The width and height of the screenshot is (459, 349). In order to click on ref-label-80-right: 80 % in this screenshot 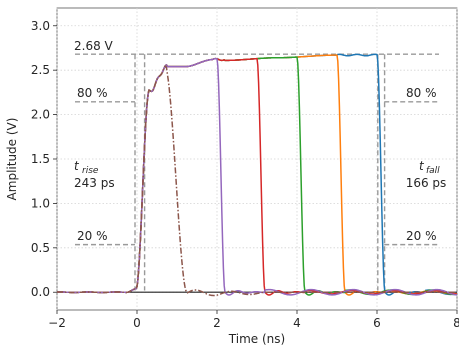, I will do `click(421, 93)`.